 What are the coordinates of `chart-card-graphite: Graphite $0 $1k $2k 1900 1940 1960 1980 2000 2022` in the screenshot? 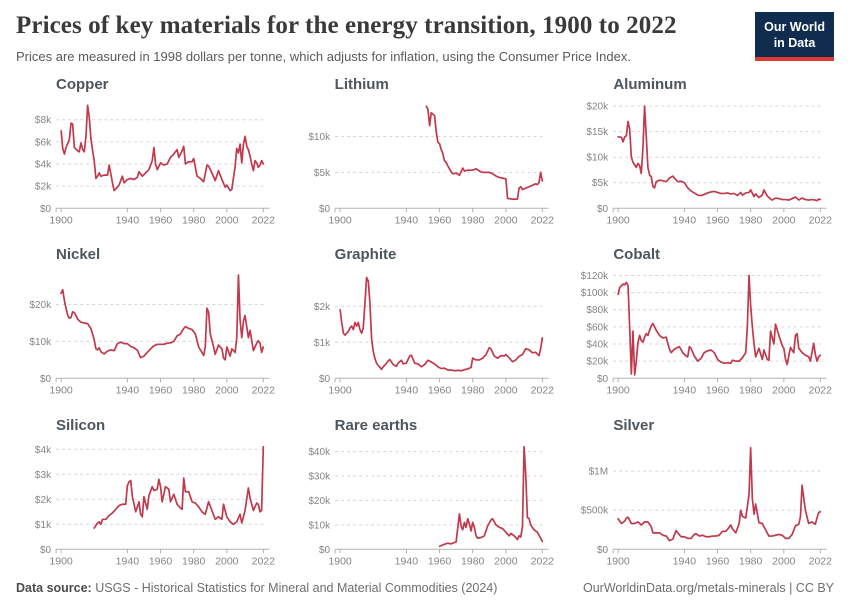 It's located at (425, 324).